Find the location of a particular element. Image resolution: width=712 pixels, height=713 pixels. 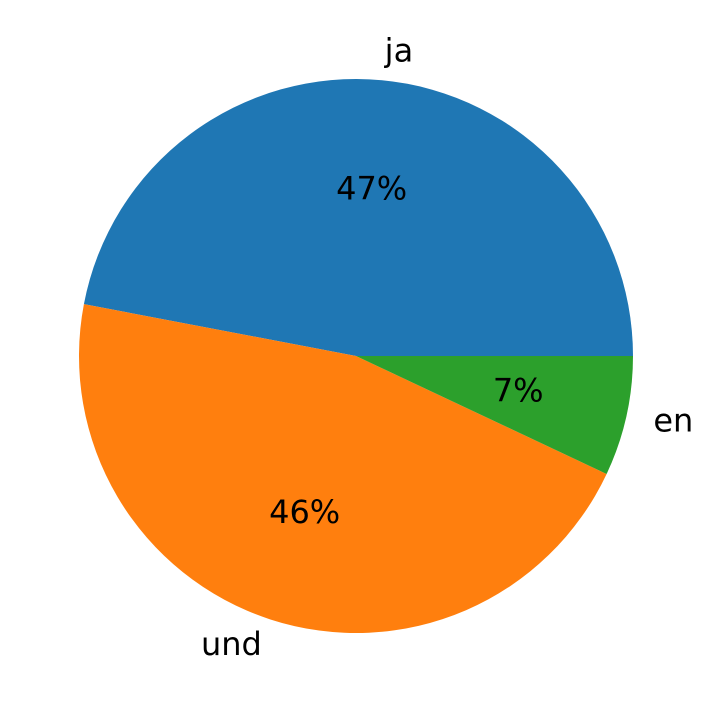

category-label: und is located at coordinates (231, 644).